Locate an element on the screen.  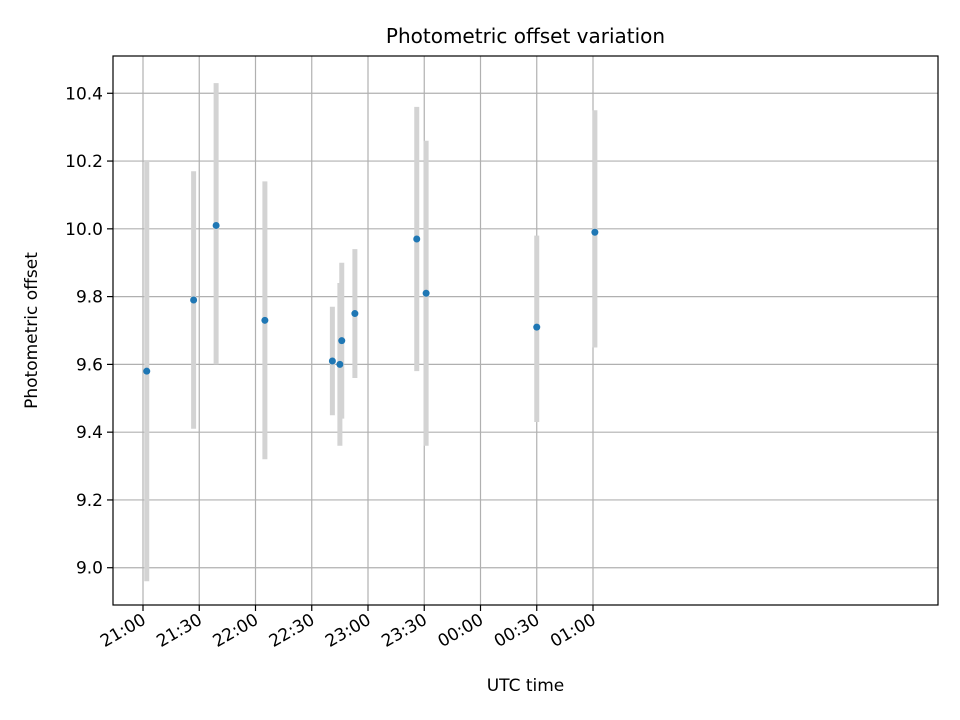
x-tick-label: 21:30 is located at coordinates (179, 631).